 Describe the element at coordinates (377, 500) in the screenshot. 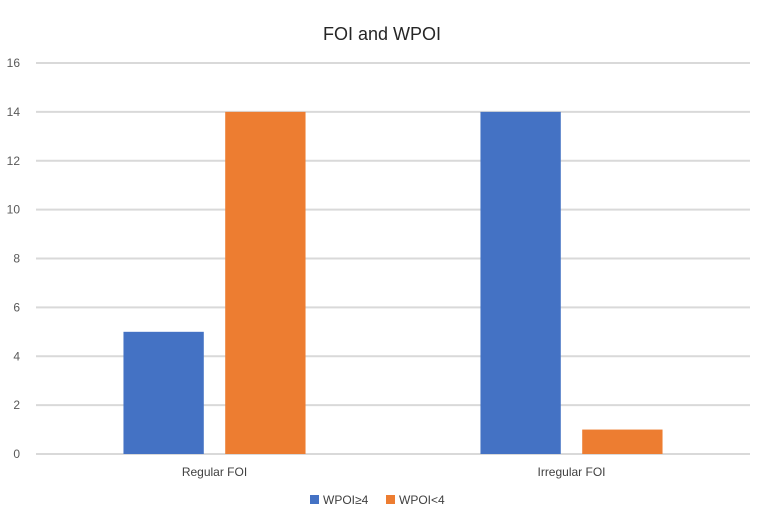

I see `legend: WPOI≥4 WPOI<4` at that location.